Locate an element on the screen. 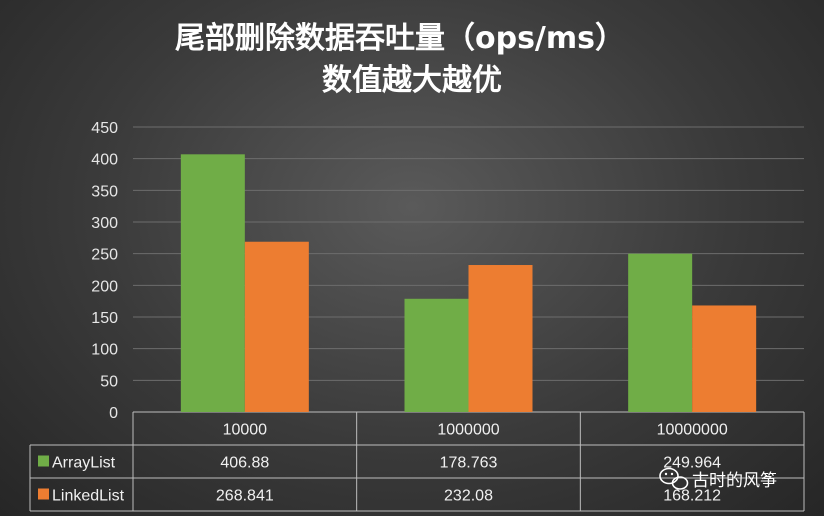 The width and height of the screenshot is (824, 516). y-tick-label: 450 is located at coordinates (104, 128).